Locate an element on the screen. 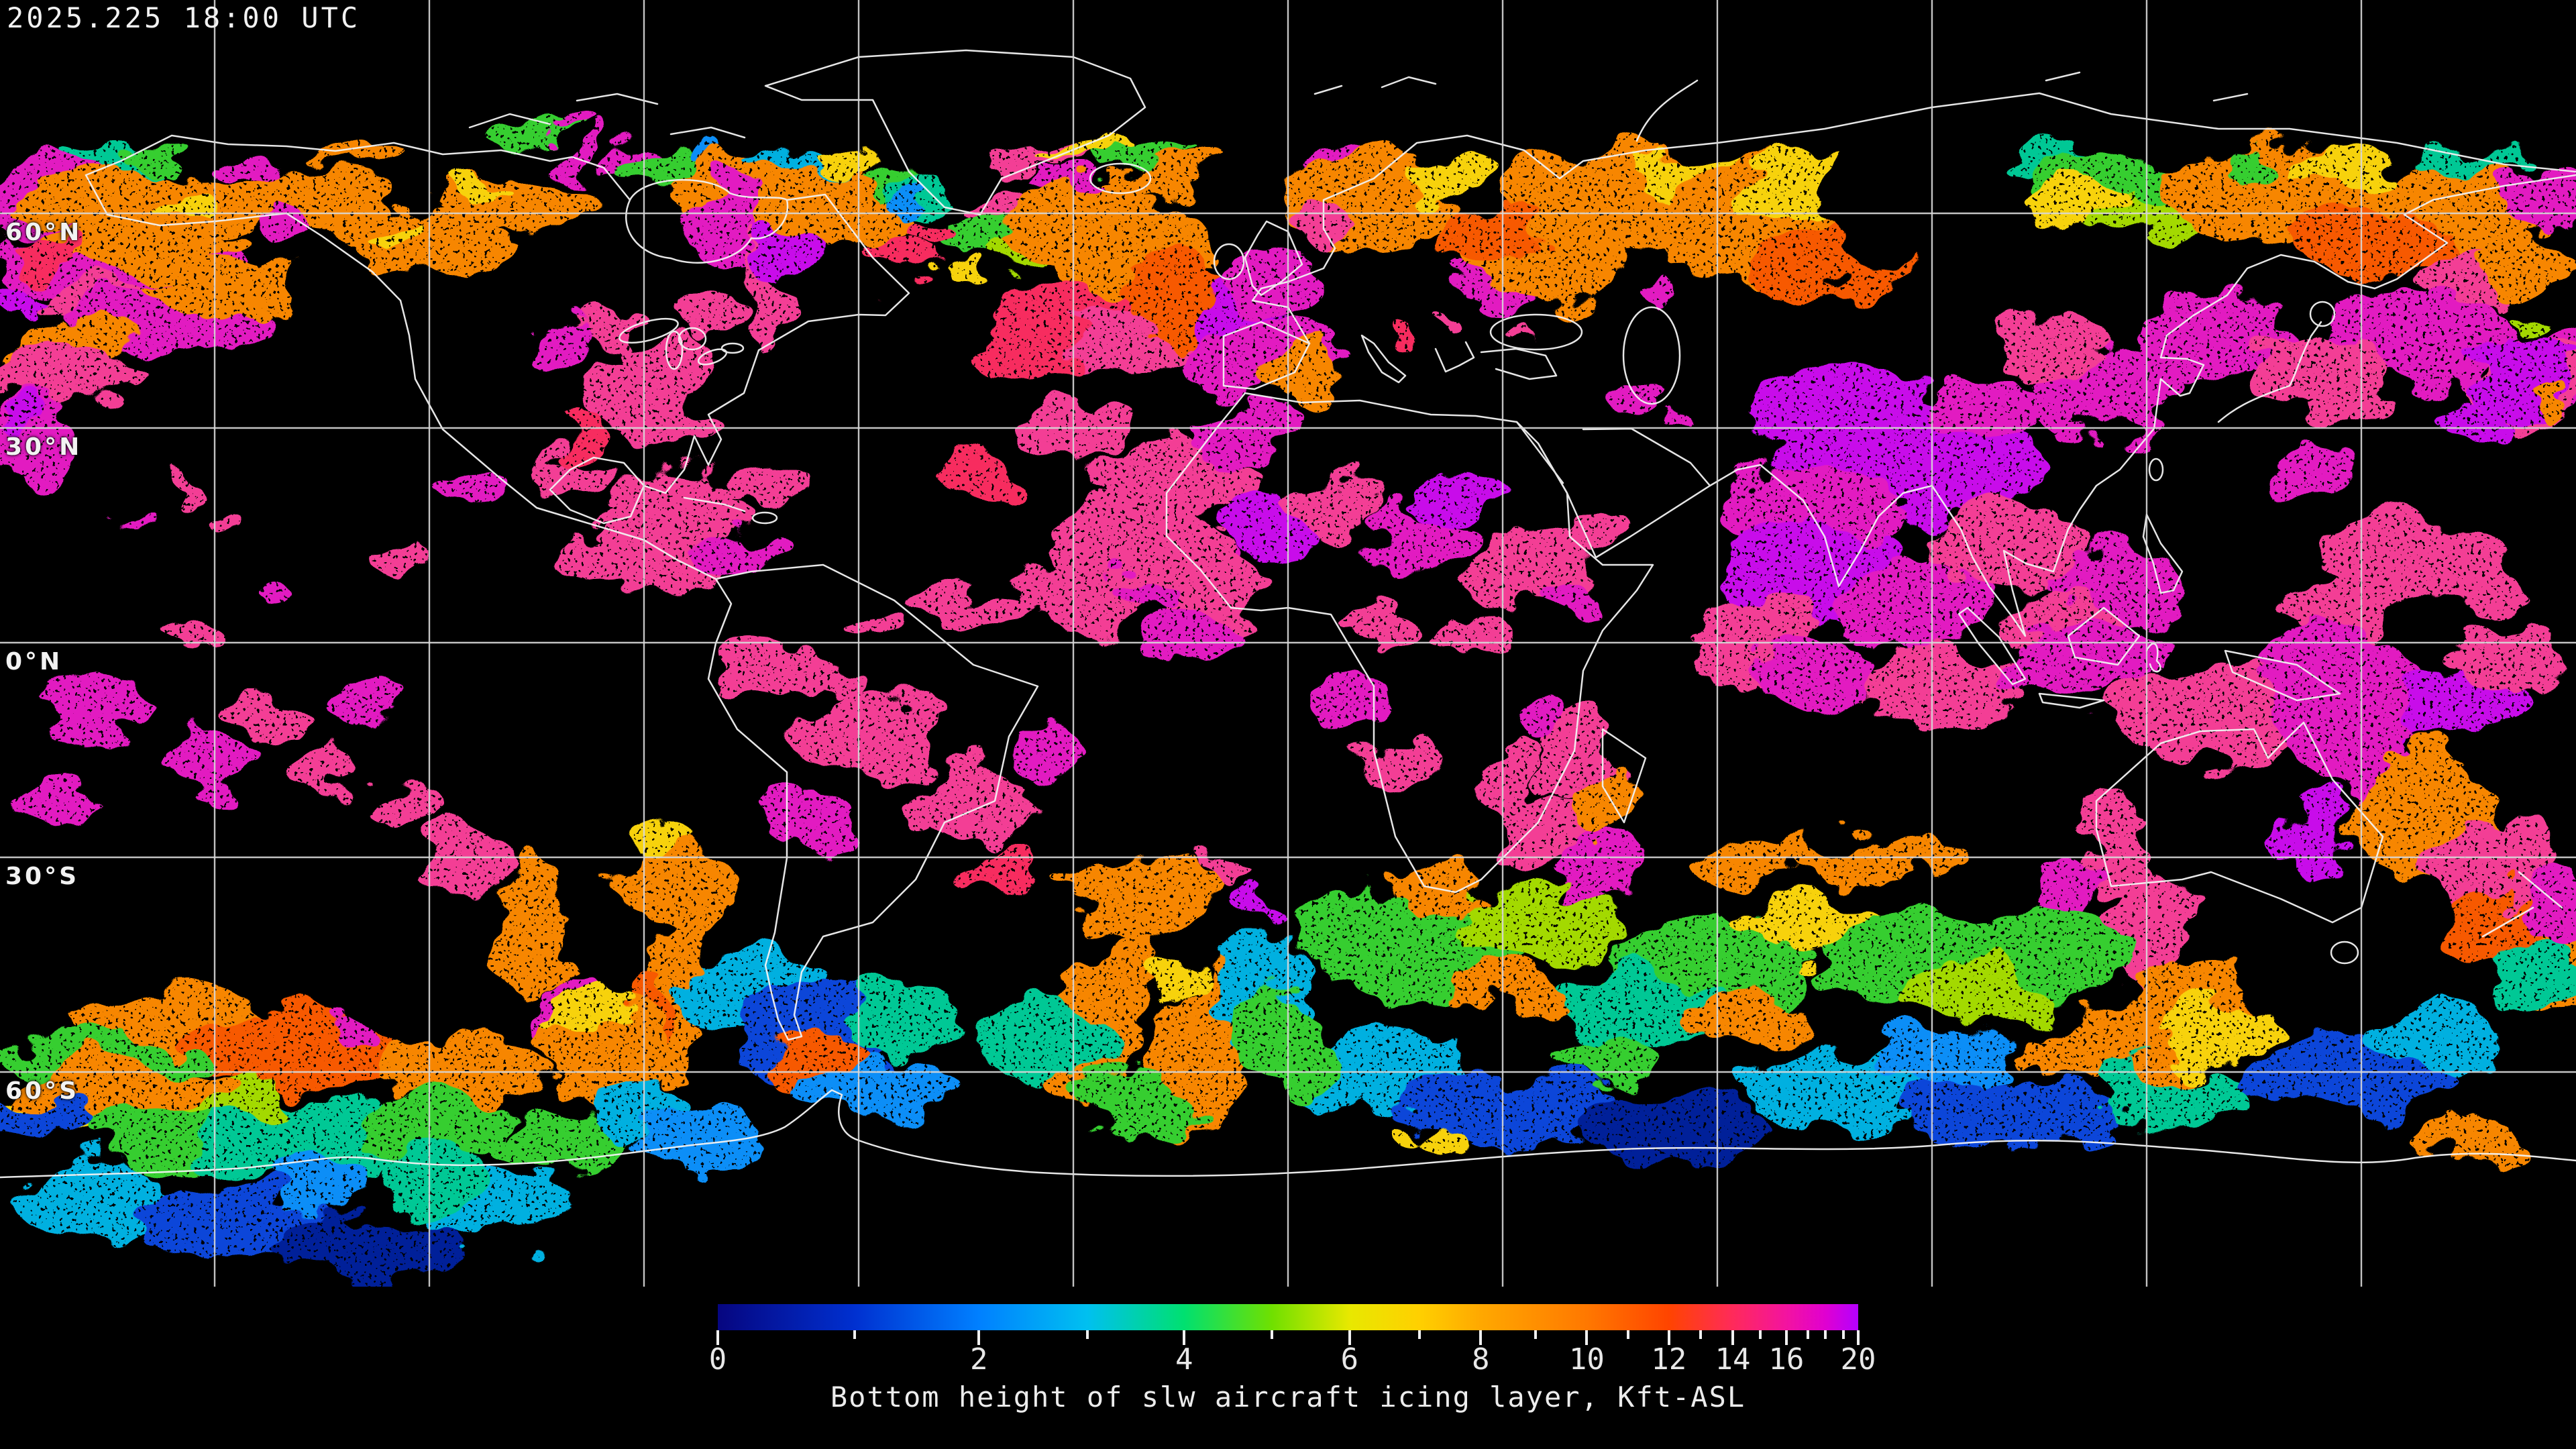 This screenshot has width=2576, height=1449. colorbar-tick-label: 12 is located at coordinates (1669, 1359).